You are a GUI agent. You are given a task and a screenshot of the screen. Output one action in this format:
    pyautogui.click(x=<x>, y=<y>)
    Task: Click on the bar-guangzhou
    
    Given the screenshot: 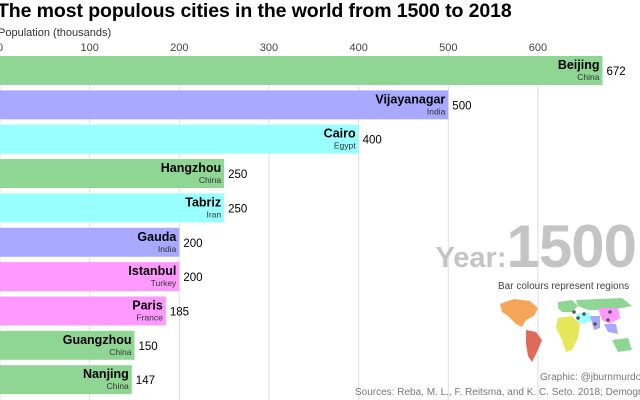 What is the action you would take?
    pyautogui.click(x=67, y=345)
    